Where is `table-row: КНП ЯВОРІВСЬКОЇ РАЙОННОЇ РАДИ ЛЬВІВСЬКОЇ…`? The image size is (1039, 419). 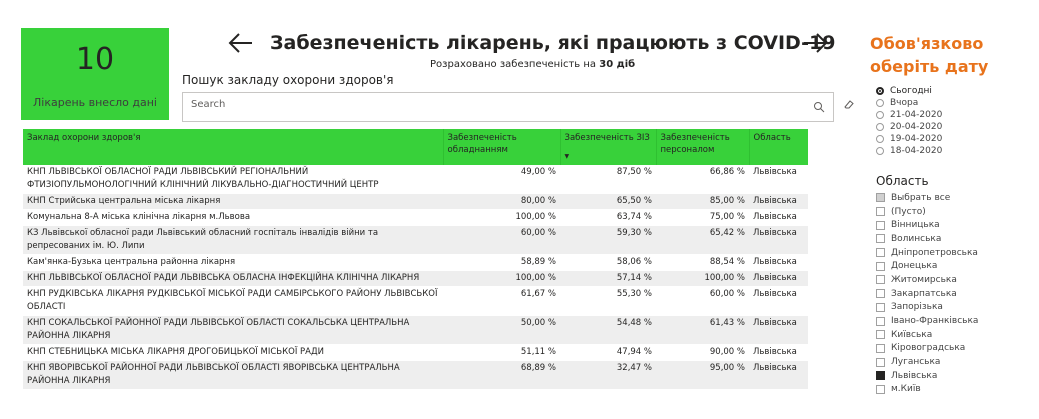 table-row: КНП ЯВОРІВСЬКОЇ РАЙОННОЇ РАДИ ЛЬВІВСЬКОЇ… is located at coordinates (415, 375).